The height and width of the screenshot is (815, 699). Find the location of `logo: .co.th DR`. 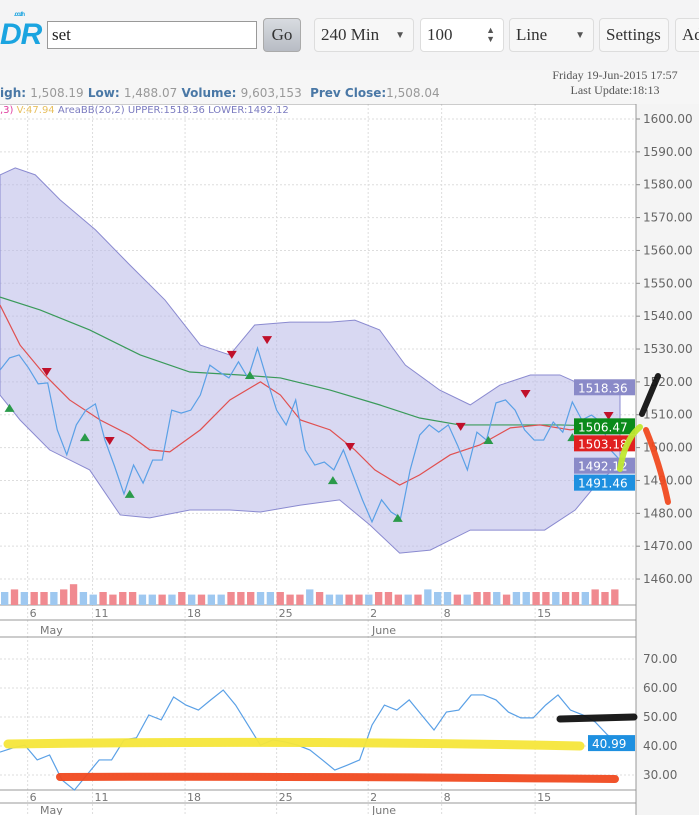

logo: .co.th DR is located at coordinates (21, 31).